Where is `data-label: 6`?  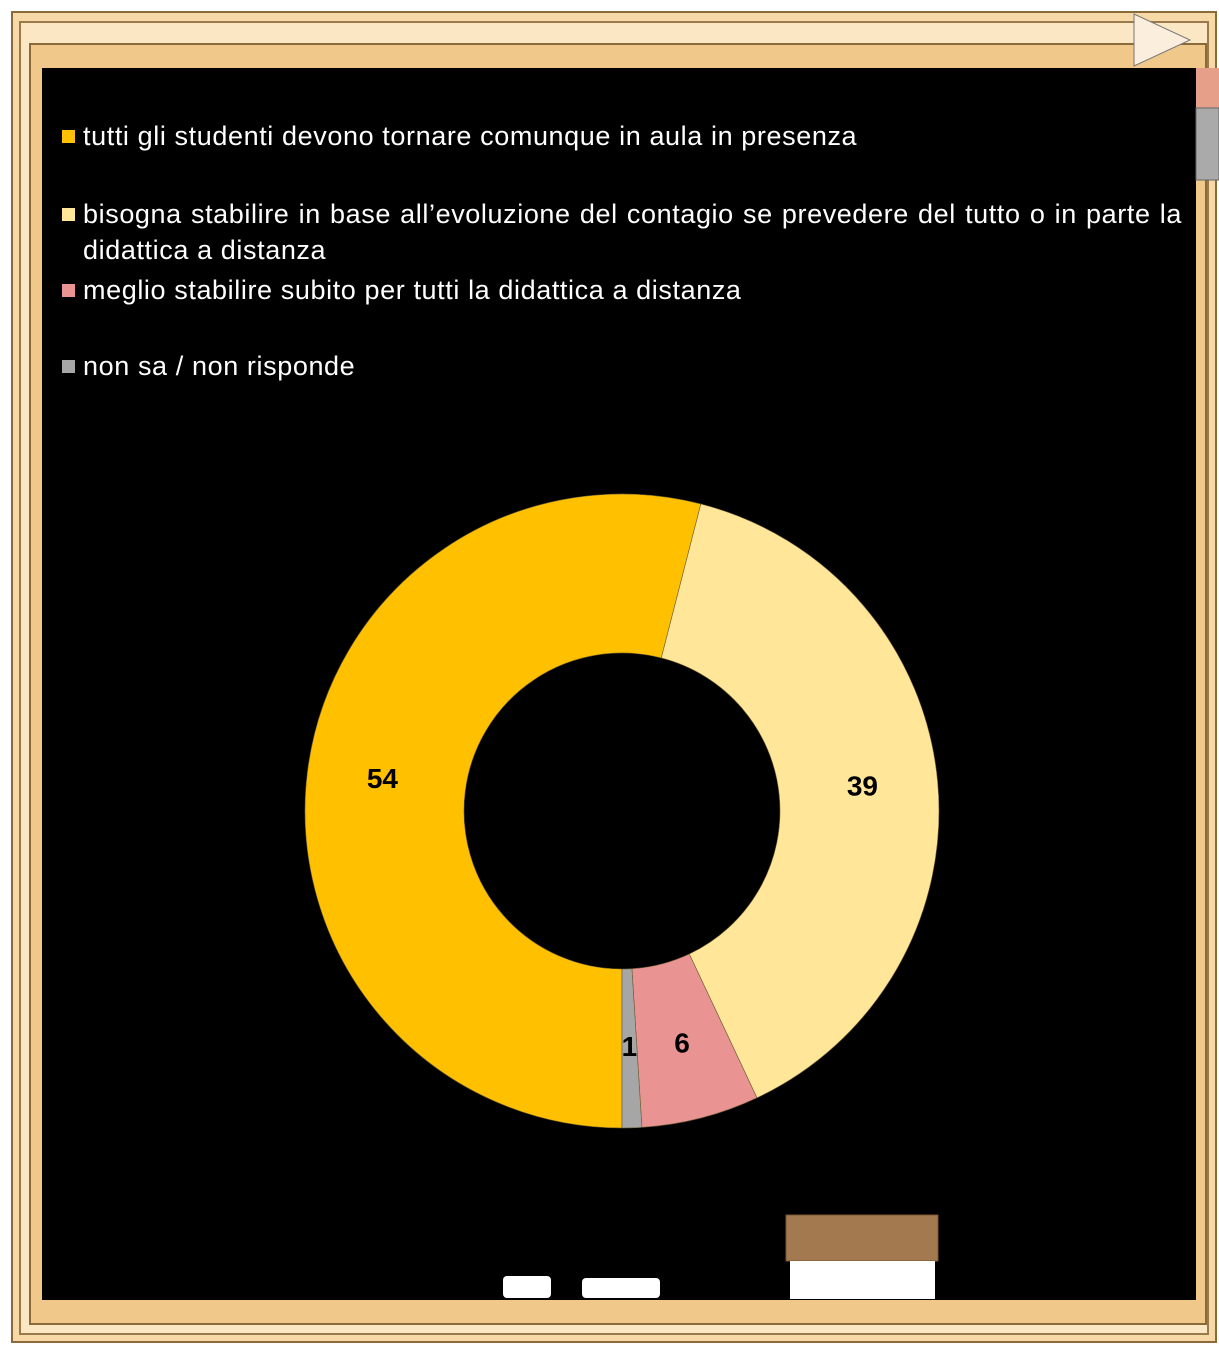 data-label: 6 is located at coordinates (682, 1042).